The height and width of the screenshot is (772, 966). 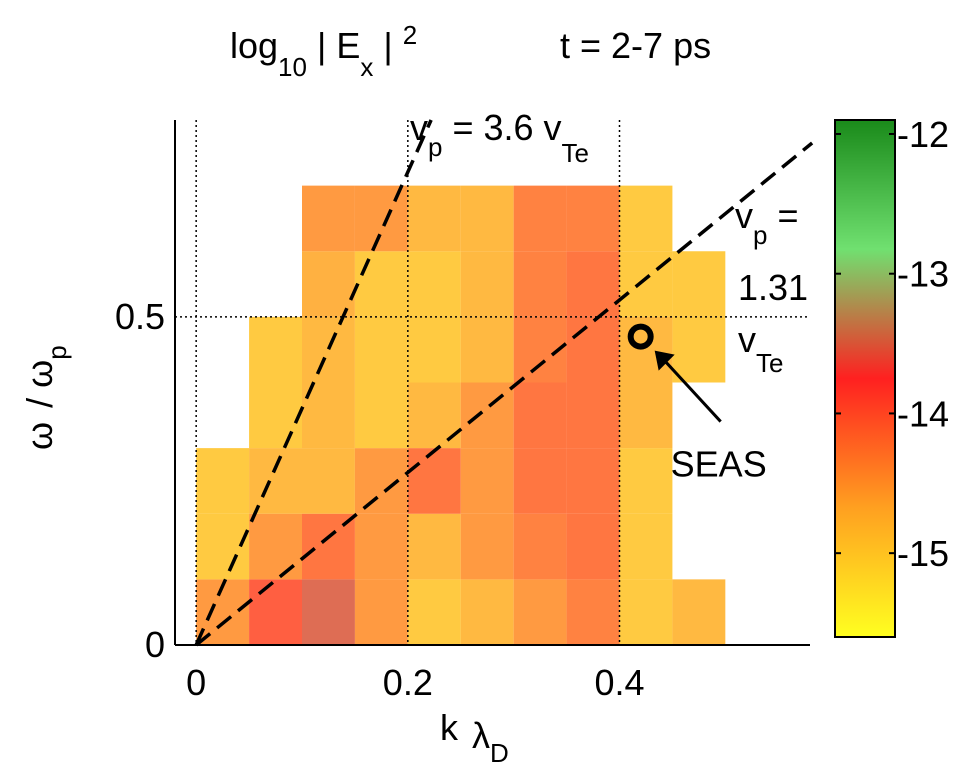 I want to click on label-part: = 3.6 v, so click(x=501, y=127).